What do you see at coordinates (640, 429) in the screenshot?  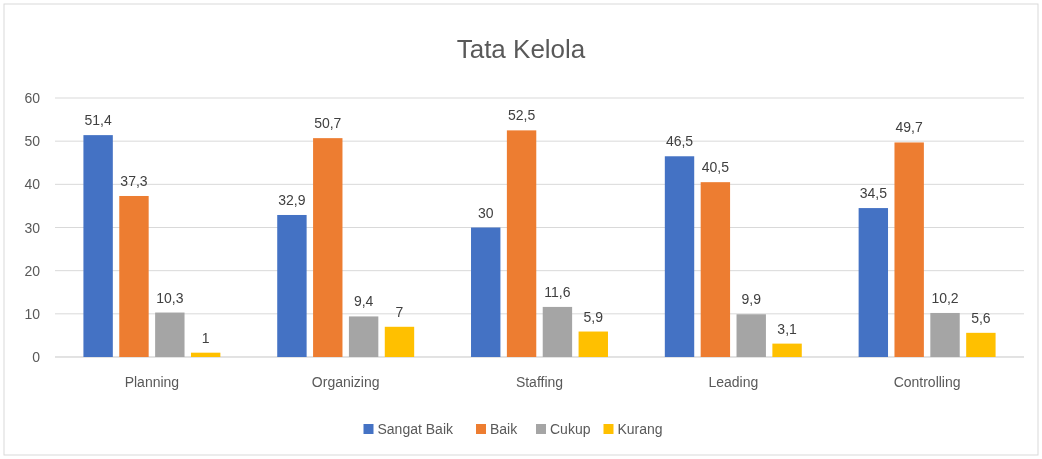 I see `legend-label: Kurang` at bounding box center [640, 429].